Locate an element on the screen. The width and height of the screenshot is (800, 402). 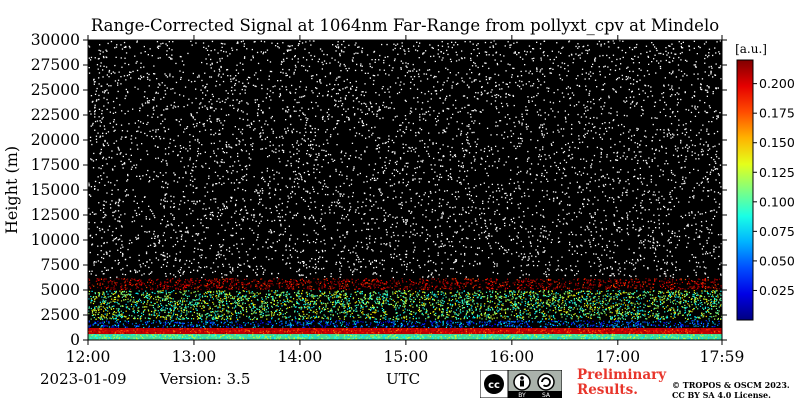
y-tick-label: 7500 is located at coordinates (60, 265).